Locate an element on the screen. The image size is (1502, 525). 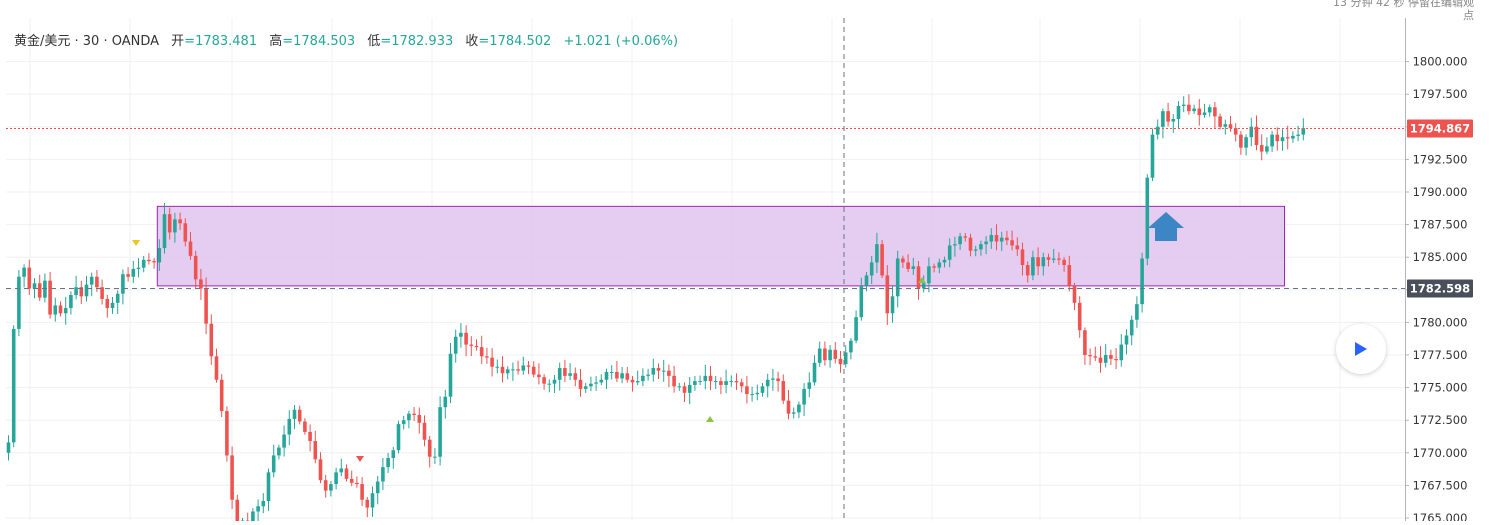
open-value: =1783.481 is located at coordinates (220, 41).